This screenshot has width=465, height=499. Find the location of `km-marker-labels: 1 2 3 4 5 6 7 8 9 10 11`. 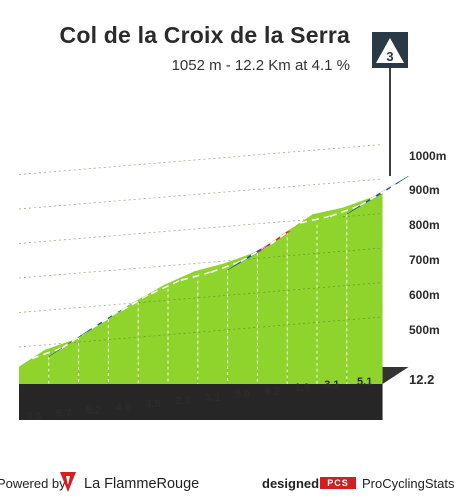

km-marker-labels: 1 2 3 4 5 6 7 8 9 10 11 is located at coordinates (199, 432).